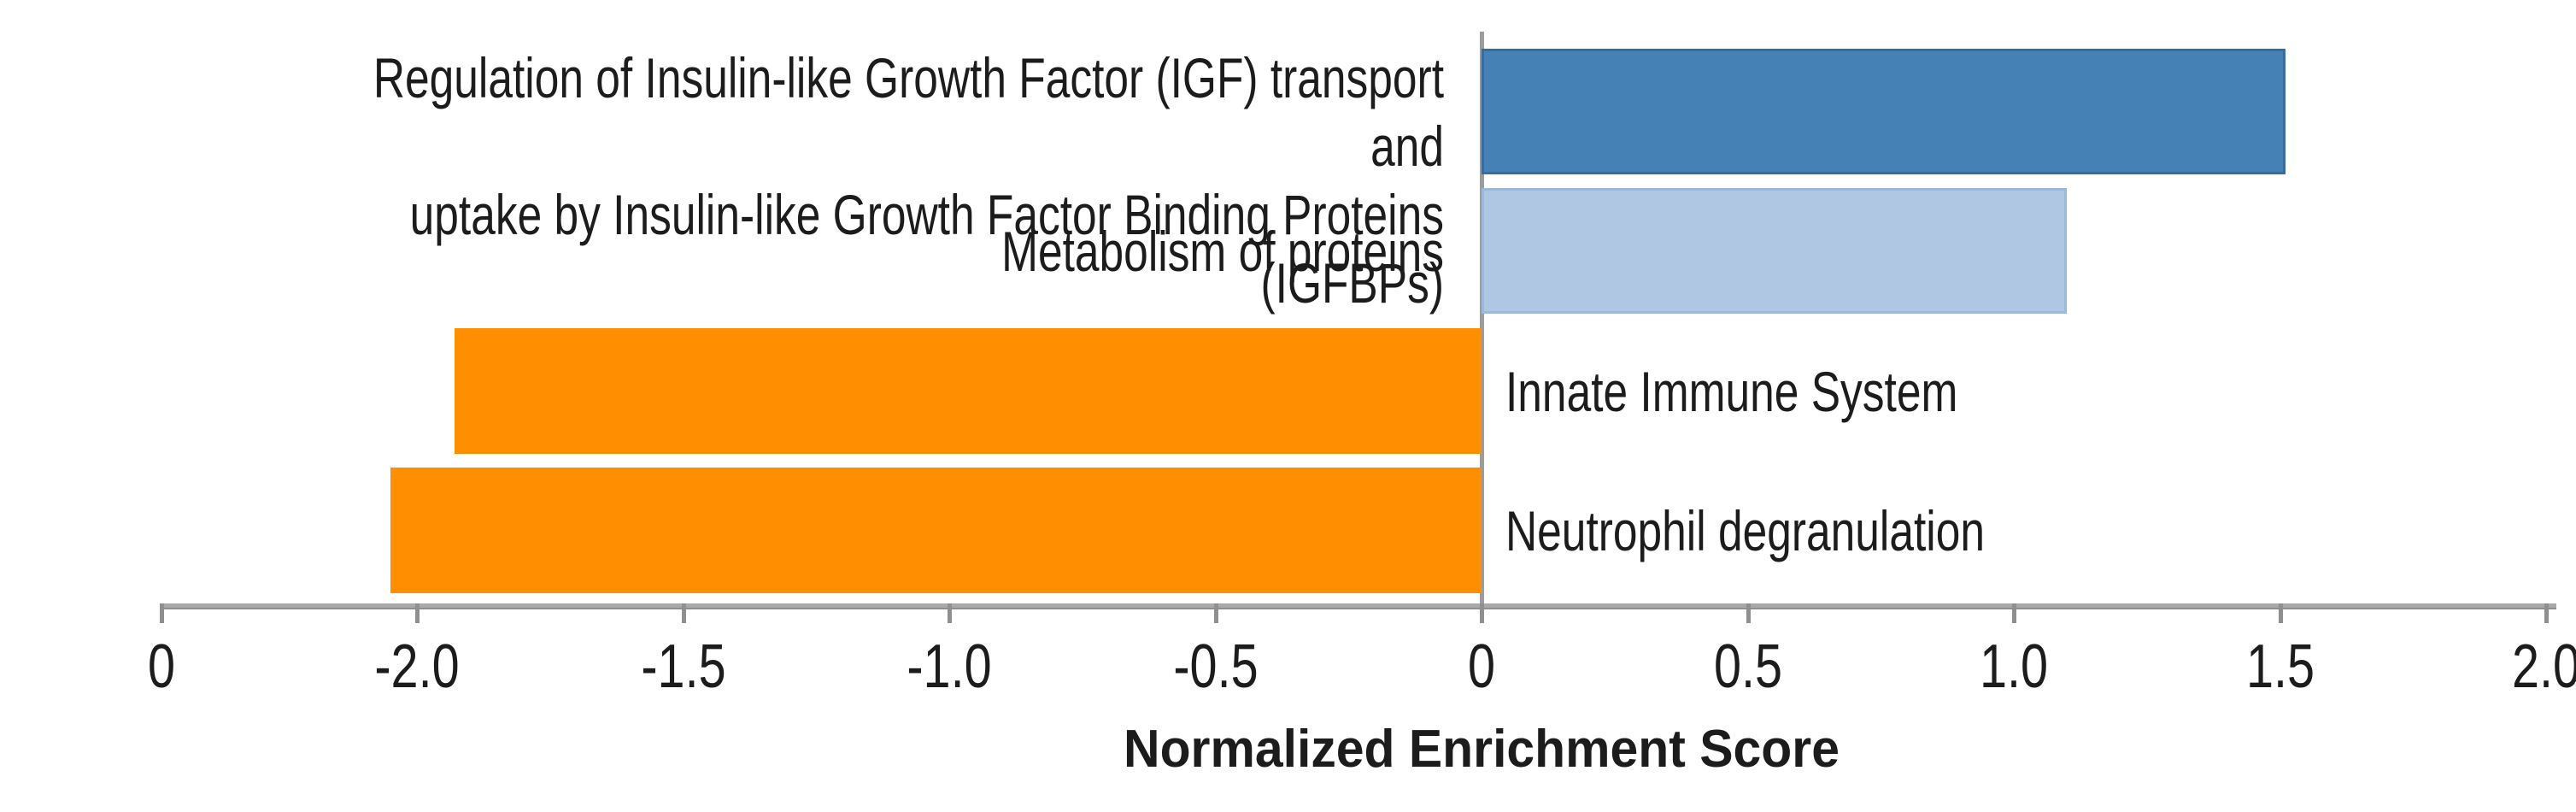 This screenshot has width=2576, height=812. What do you see at coordinates (2543, 667) in the screenshot?
I see `x-axis-tick-label: 2.0` at bounding box center [2543, 667].